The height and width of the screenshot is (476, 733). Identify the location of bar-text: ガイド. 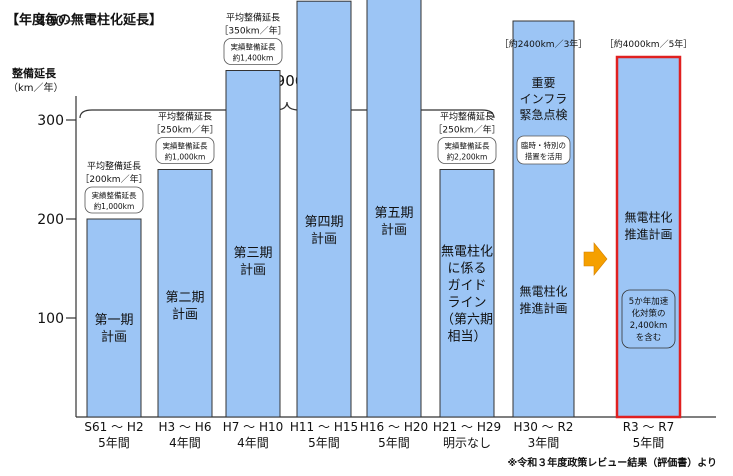
(466, 285).